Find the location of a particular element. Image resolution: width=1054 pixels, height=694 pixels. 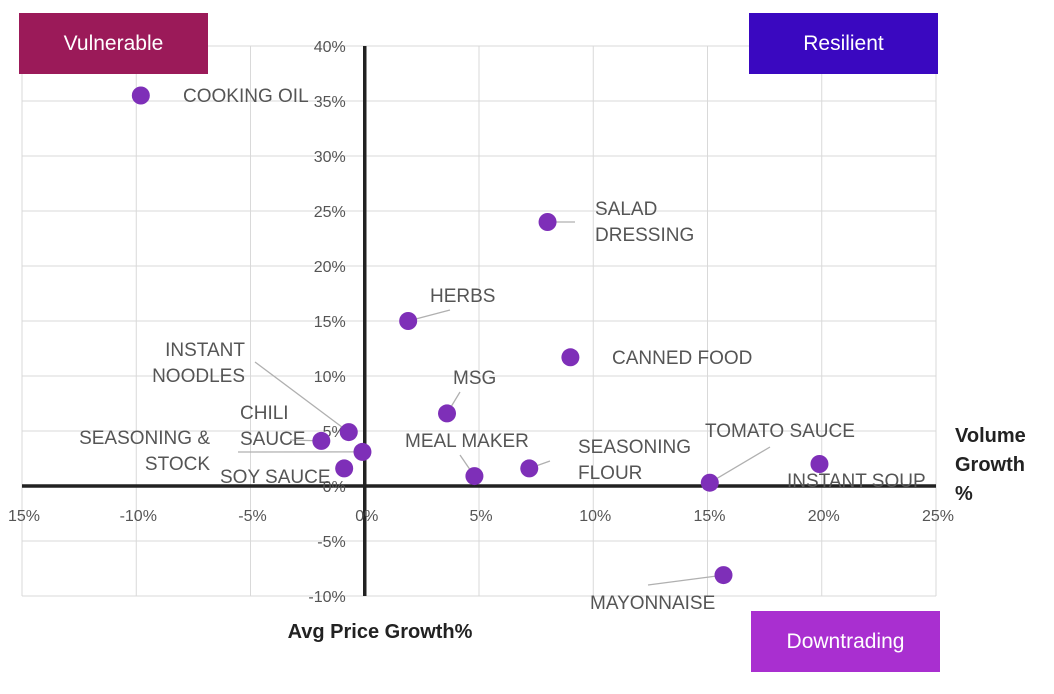

x-tick-label: -5% is located at coordinates (252, 516).